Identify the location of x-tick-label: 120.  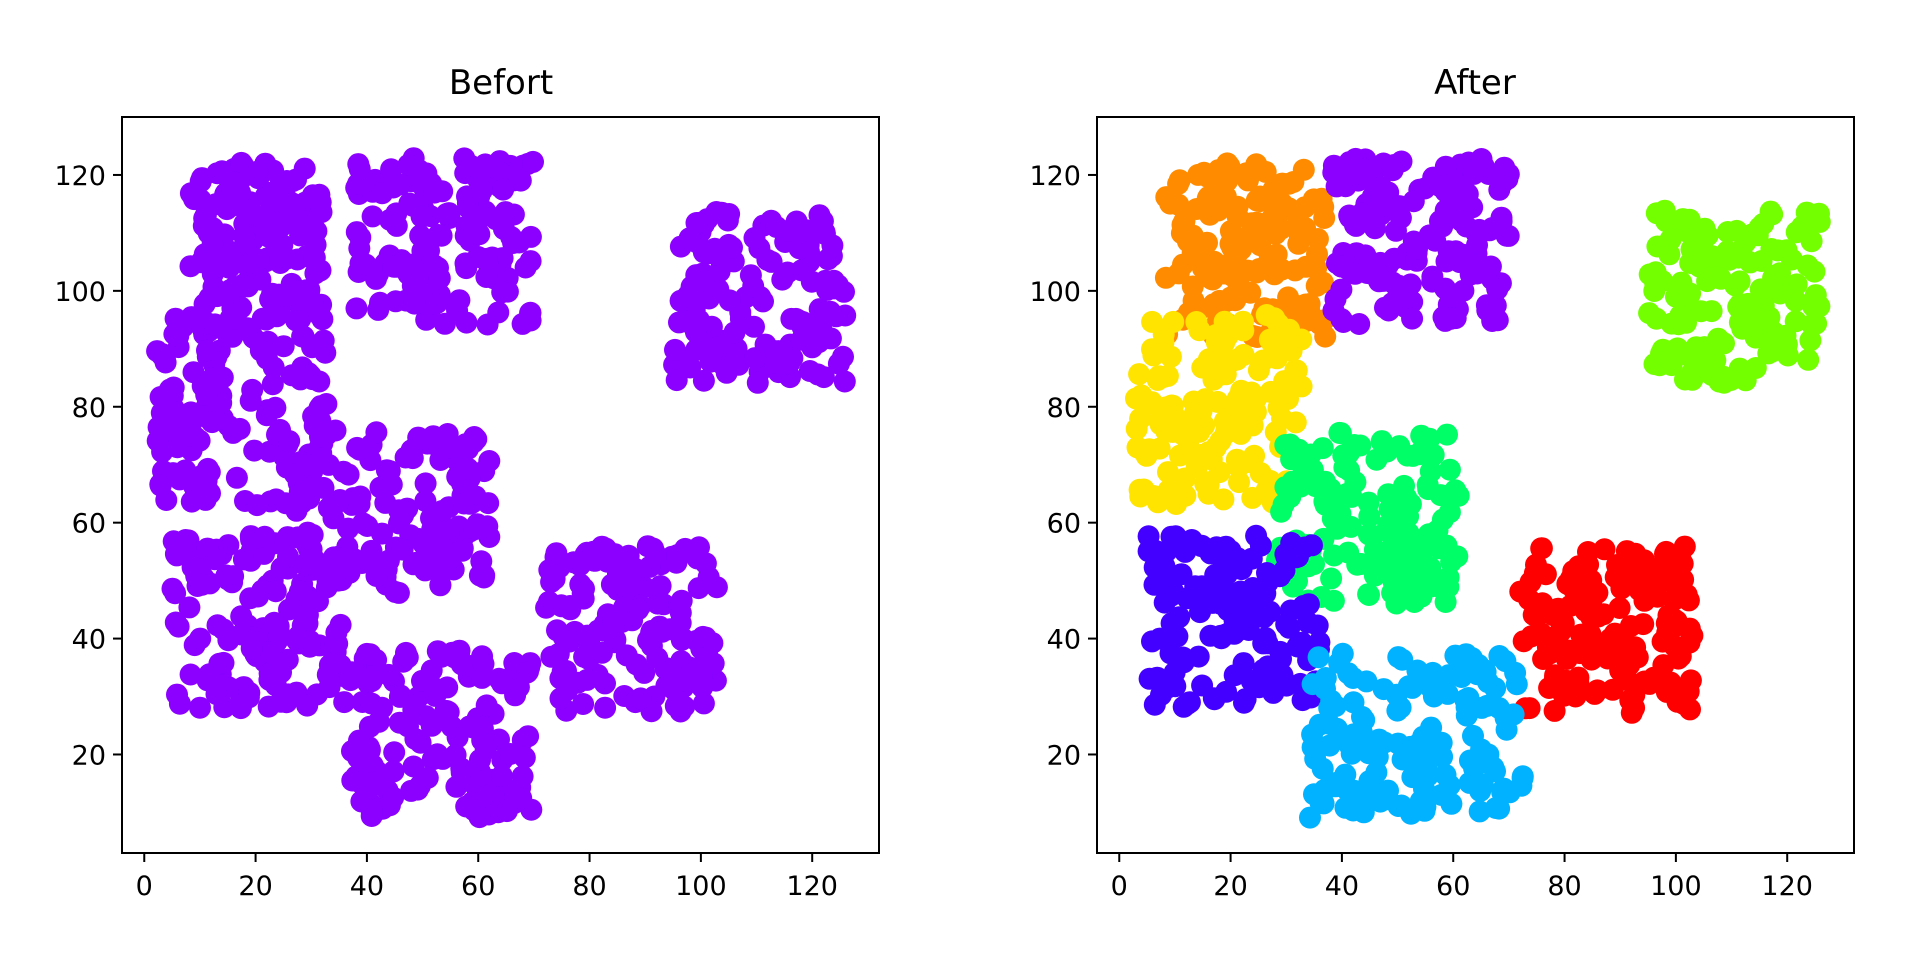
(812, 886).